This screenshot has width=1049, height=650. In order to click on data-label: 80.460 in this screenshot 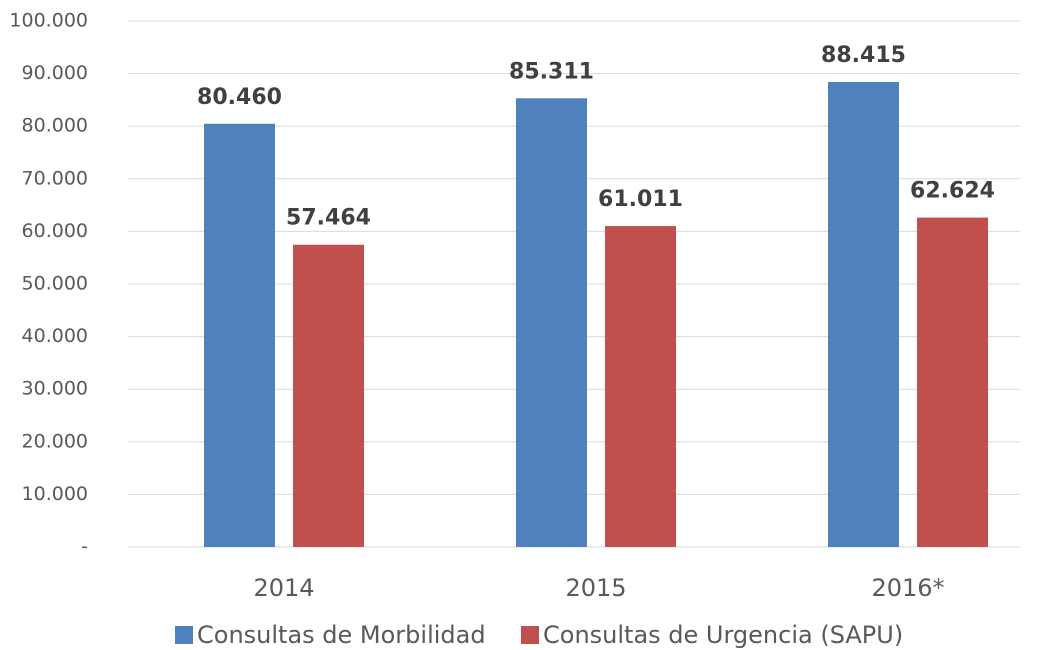, I will do `click(239, 97)`.